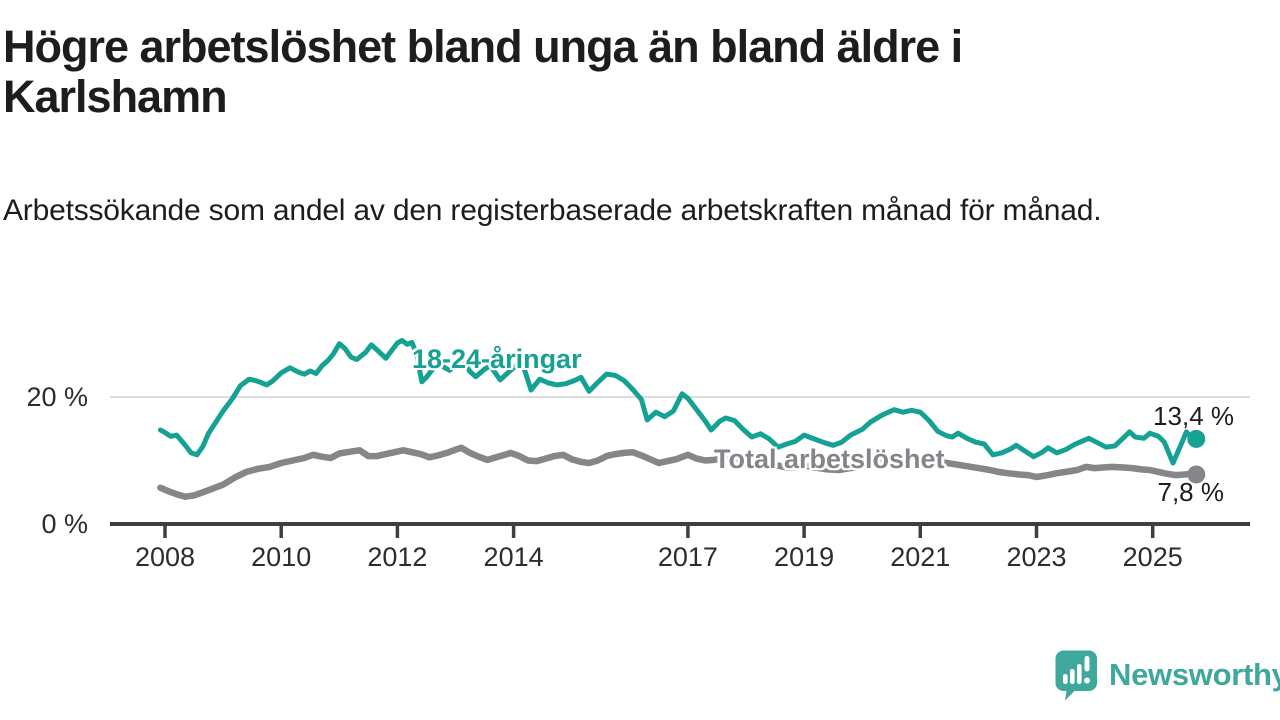 The image size is (1280, 720). Describe the element at coordinates (397, 557) in the screenshot. I see `x-tick-label-2012: 2012` at that location.